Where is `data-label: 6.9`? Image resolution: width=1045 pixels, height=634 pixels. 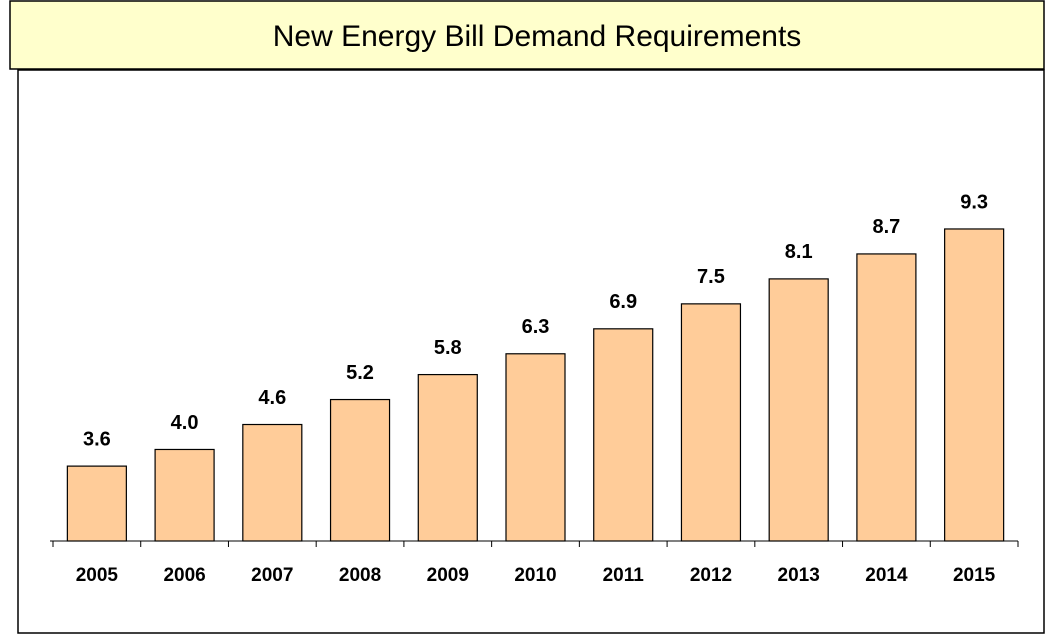
data-label: 6.9 is located at coordinates (623, 302).